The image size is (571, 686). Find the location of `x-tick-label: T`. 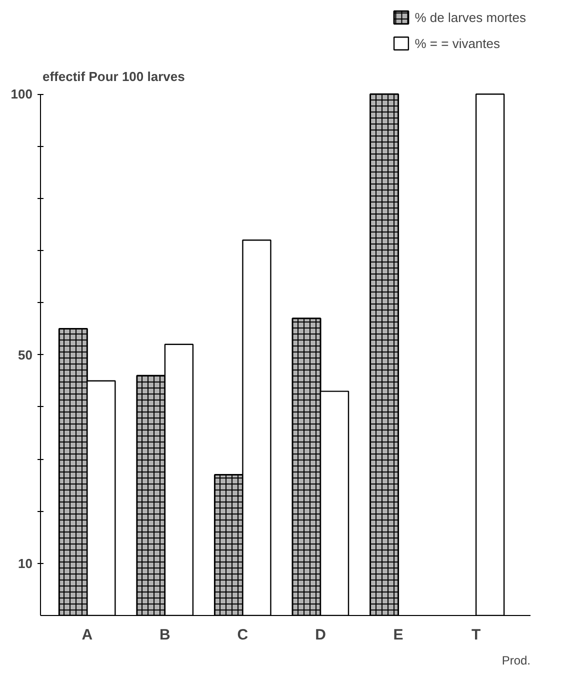

x-tick-label: T is located at coordinates (476, 635).